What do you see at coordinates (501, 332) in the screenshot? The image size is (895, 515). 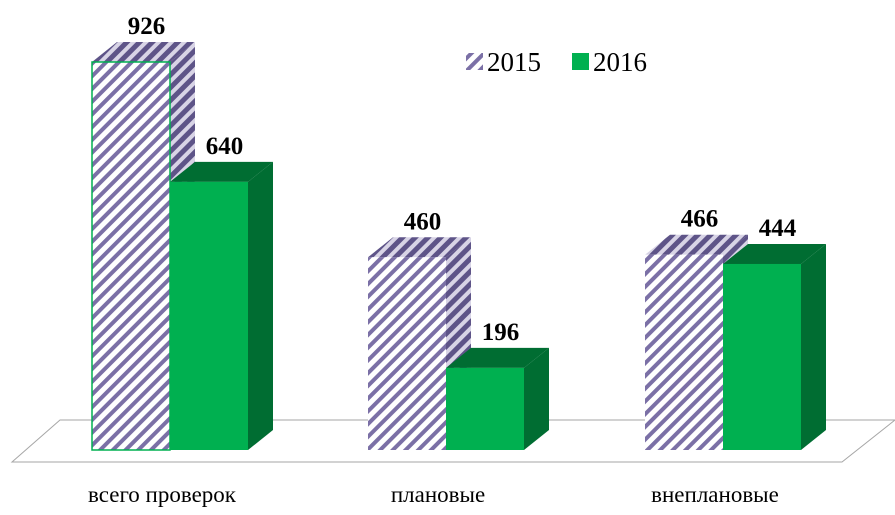 I see `data-label: 196` at bounding box center [501, 332].